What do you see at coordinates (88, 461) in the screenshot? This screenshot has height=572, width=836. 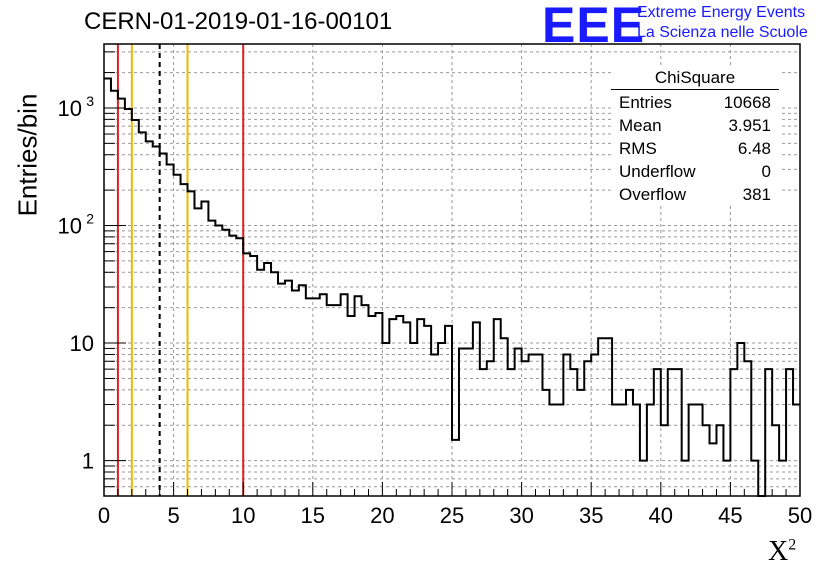 I see `y-tick-label: 1` at bounding box center [88, 461].